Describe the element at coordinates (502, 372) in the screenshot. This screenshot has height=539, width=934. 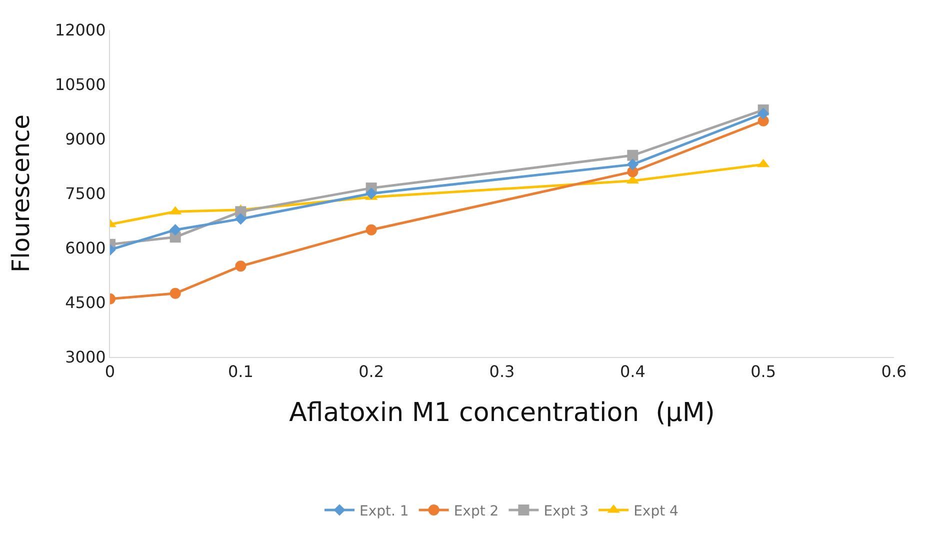
I see `x-tick-label: 0.3` at that location.